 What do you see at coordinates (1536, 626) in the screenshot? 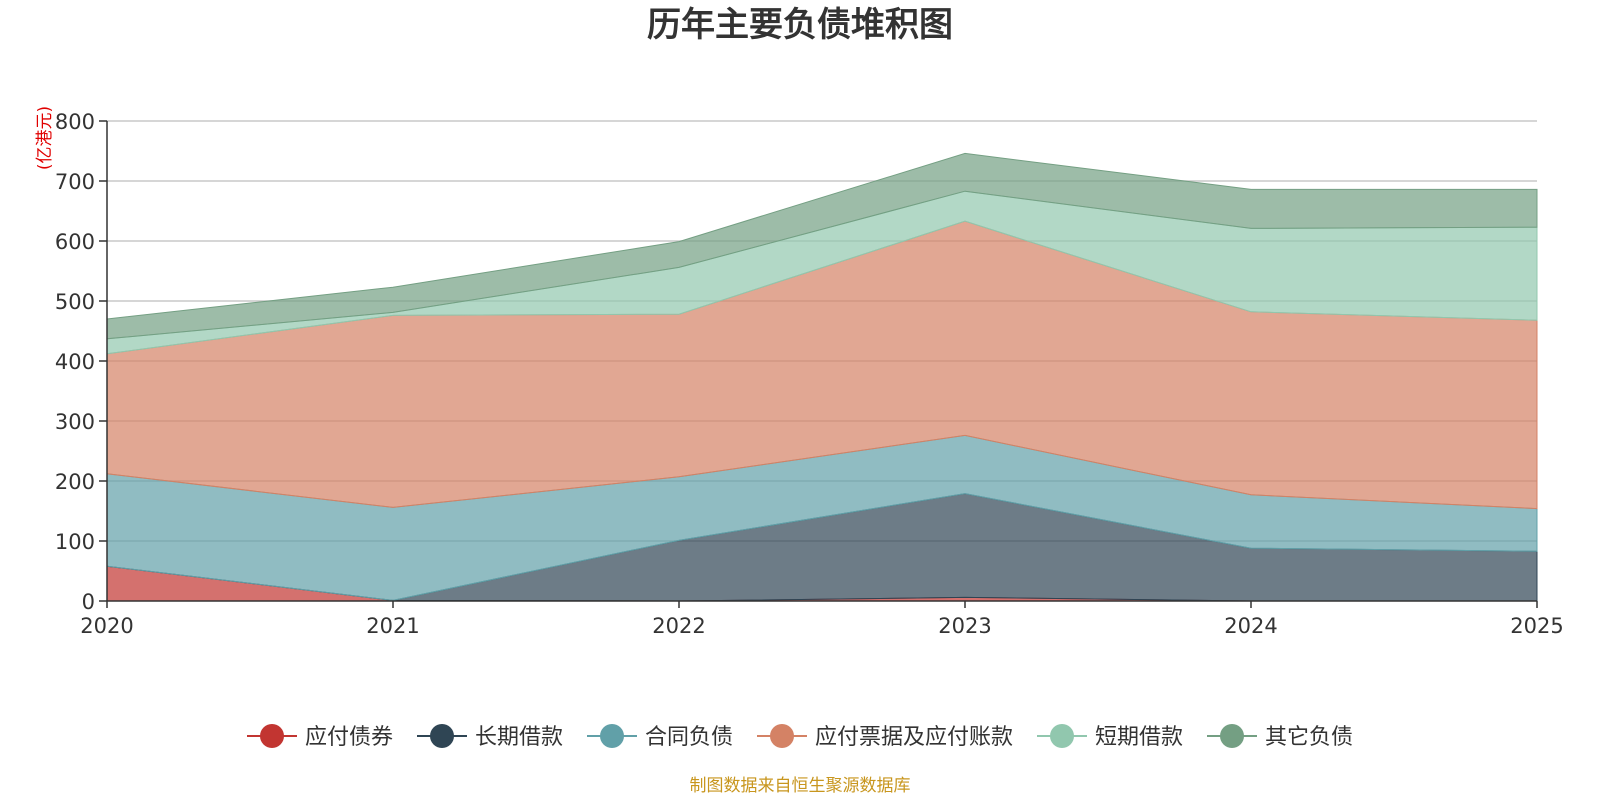
I see `x-tick-label: 2025` at bounding box center [1536, 626].